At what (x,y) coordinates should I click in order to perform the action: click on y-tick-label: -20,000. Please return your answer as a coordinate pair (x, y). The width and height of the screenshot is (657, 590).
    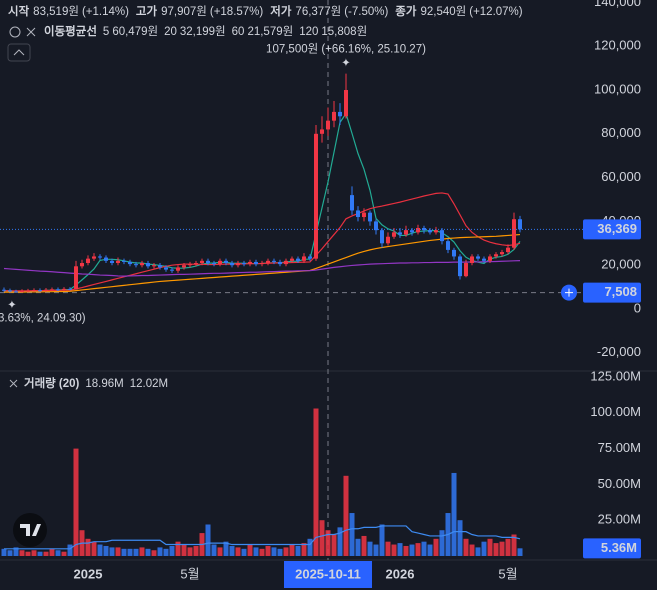
    Looking at the image, I should click on (619, 351).